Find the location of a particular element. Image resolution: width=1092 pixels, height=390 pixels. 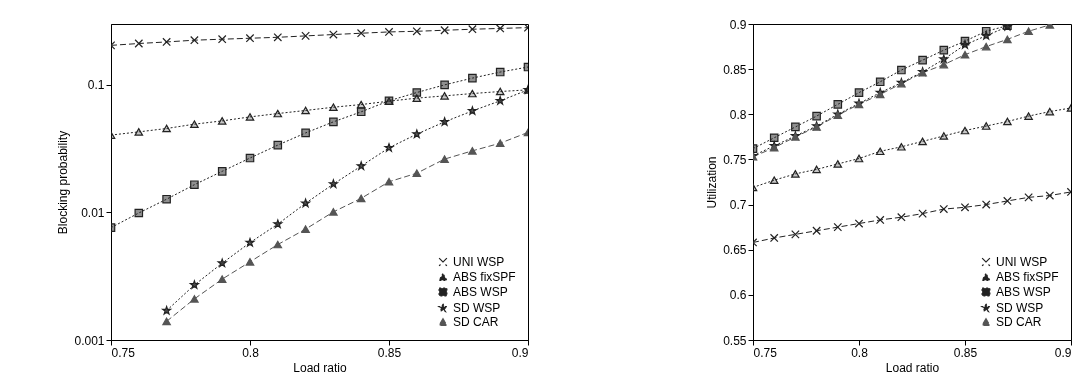

y-tick-label: 0.8 is located at coordinates (738, 114).